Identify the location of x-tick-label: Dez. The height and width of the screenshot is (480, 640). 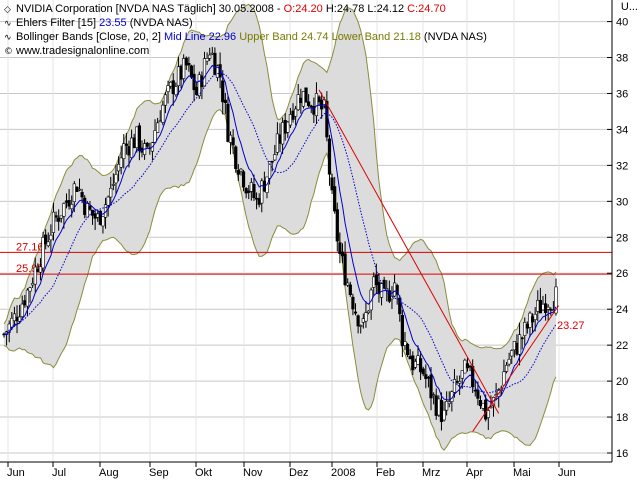
(299, 473).